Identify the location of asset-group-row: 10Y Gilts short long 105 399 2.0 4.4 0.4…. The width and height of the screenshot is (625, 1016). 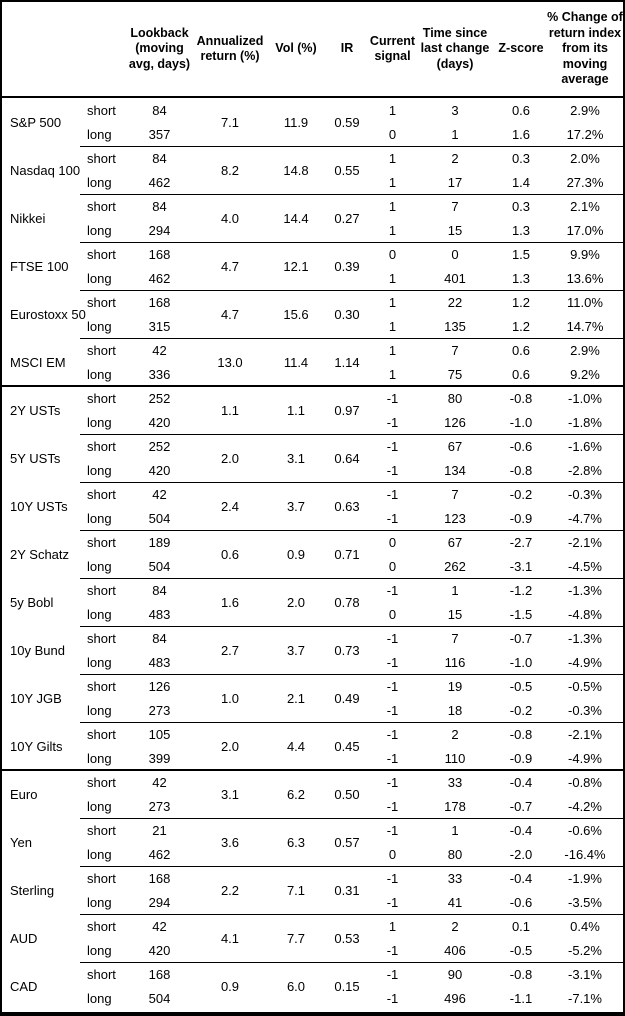
(312, 746).